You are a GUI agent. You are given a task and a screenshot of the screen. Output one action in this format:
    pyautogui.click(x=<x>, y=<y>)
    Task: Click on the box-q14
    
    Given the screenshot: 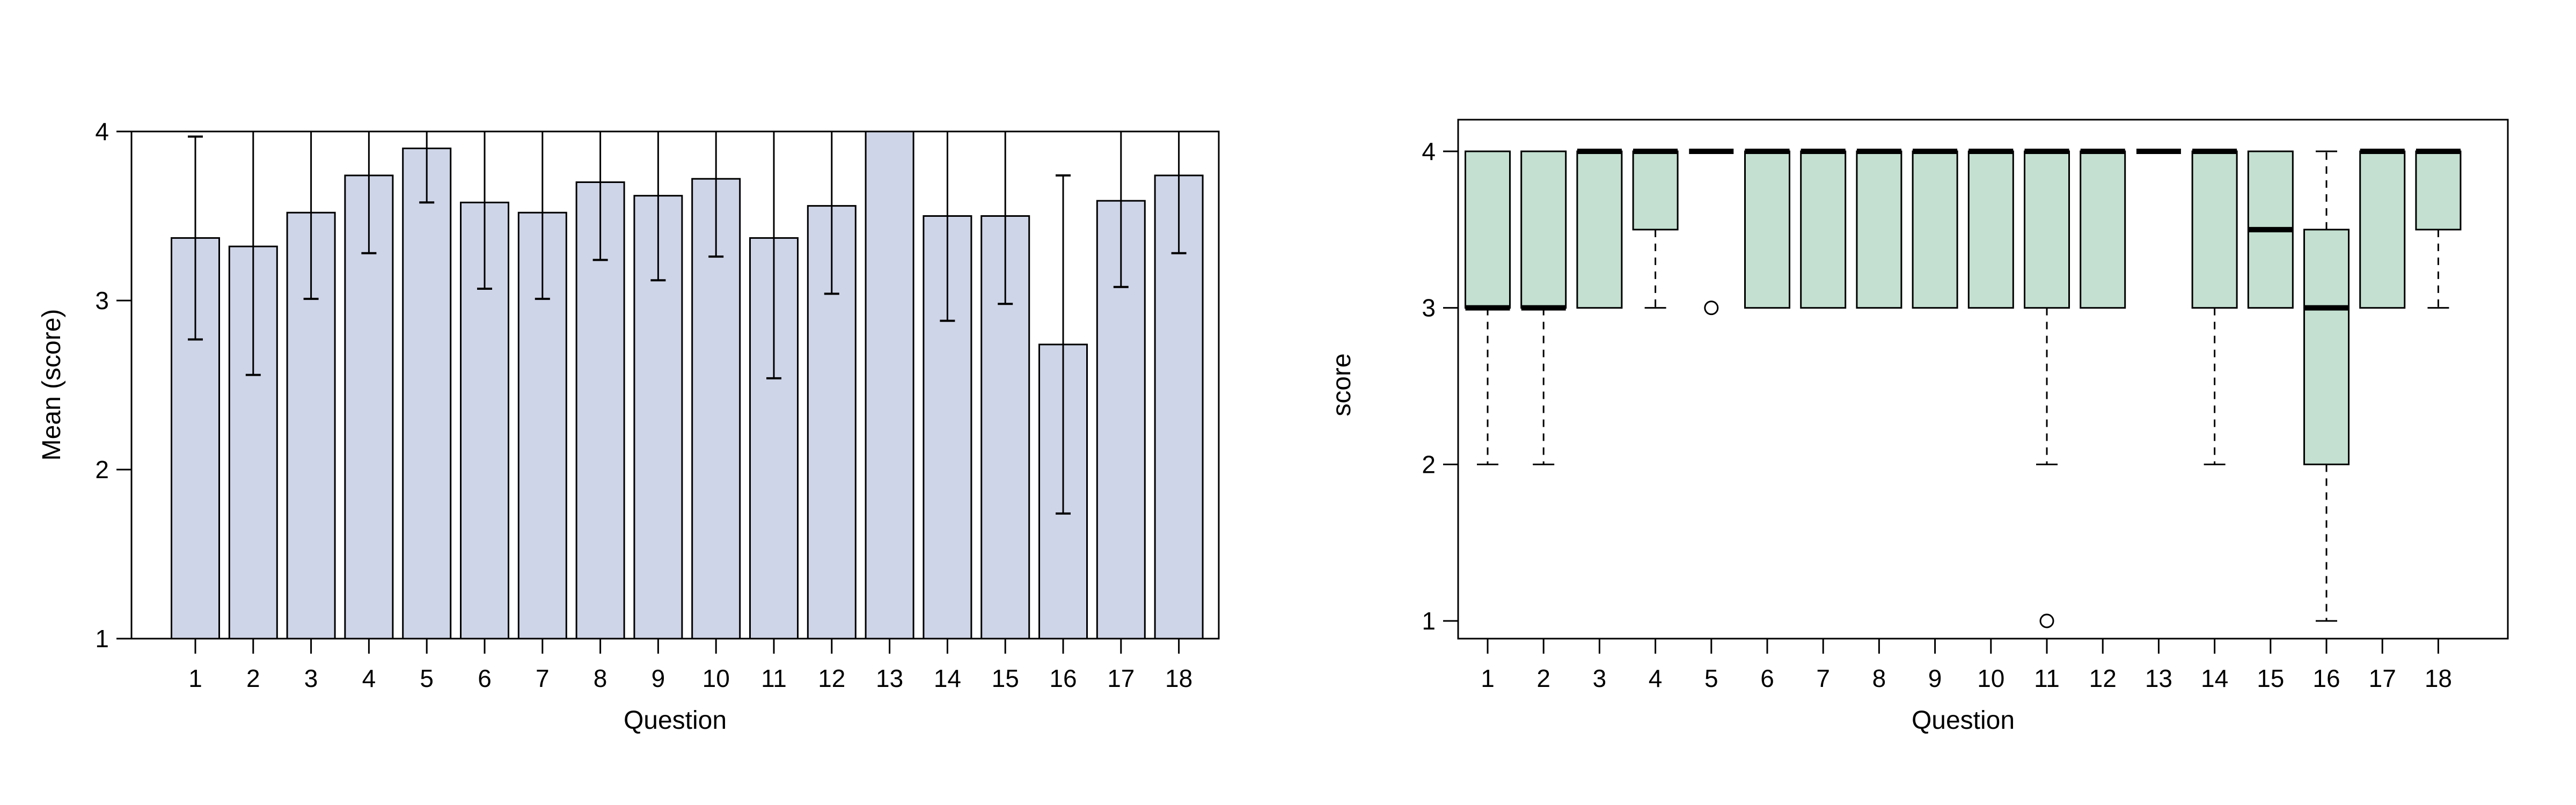 What is the action you would take?
    pyautogui.click(x=2214, y=229)
    